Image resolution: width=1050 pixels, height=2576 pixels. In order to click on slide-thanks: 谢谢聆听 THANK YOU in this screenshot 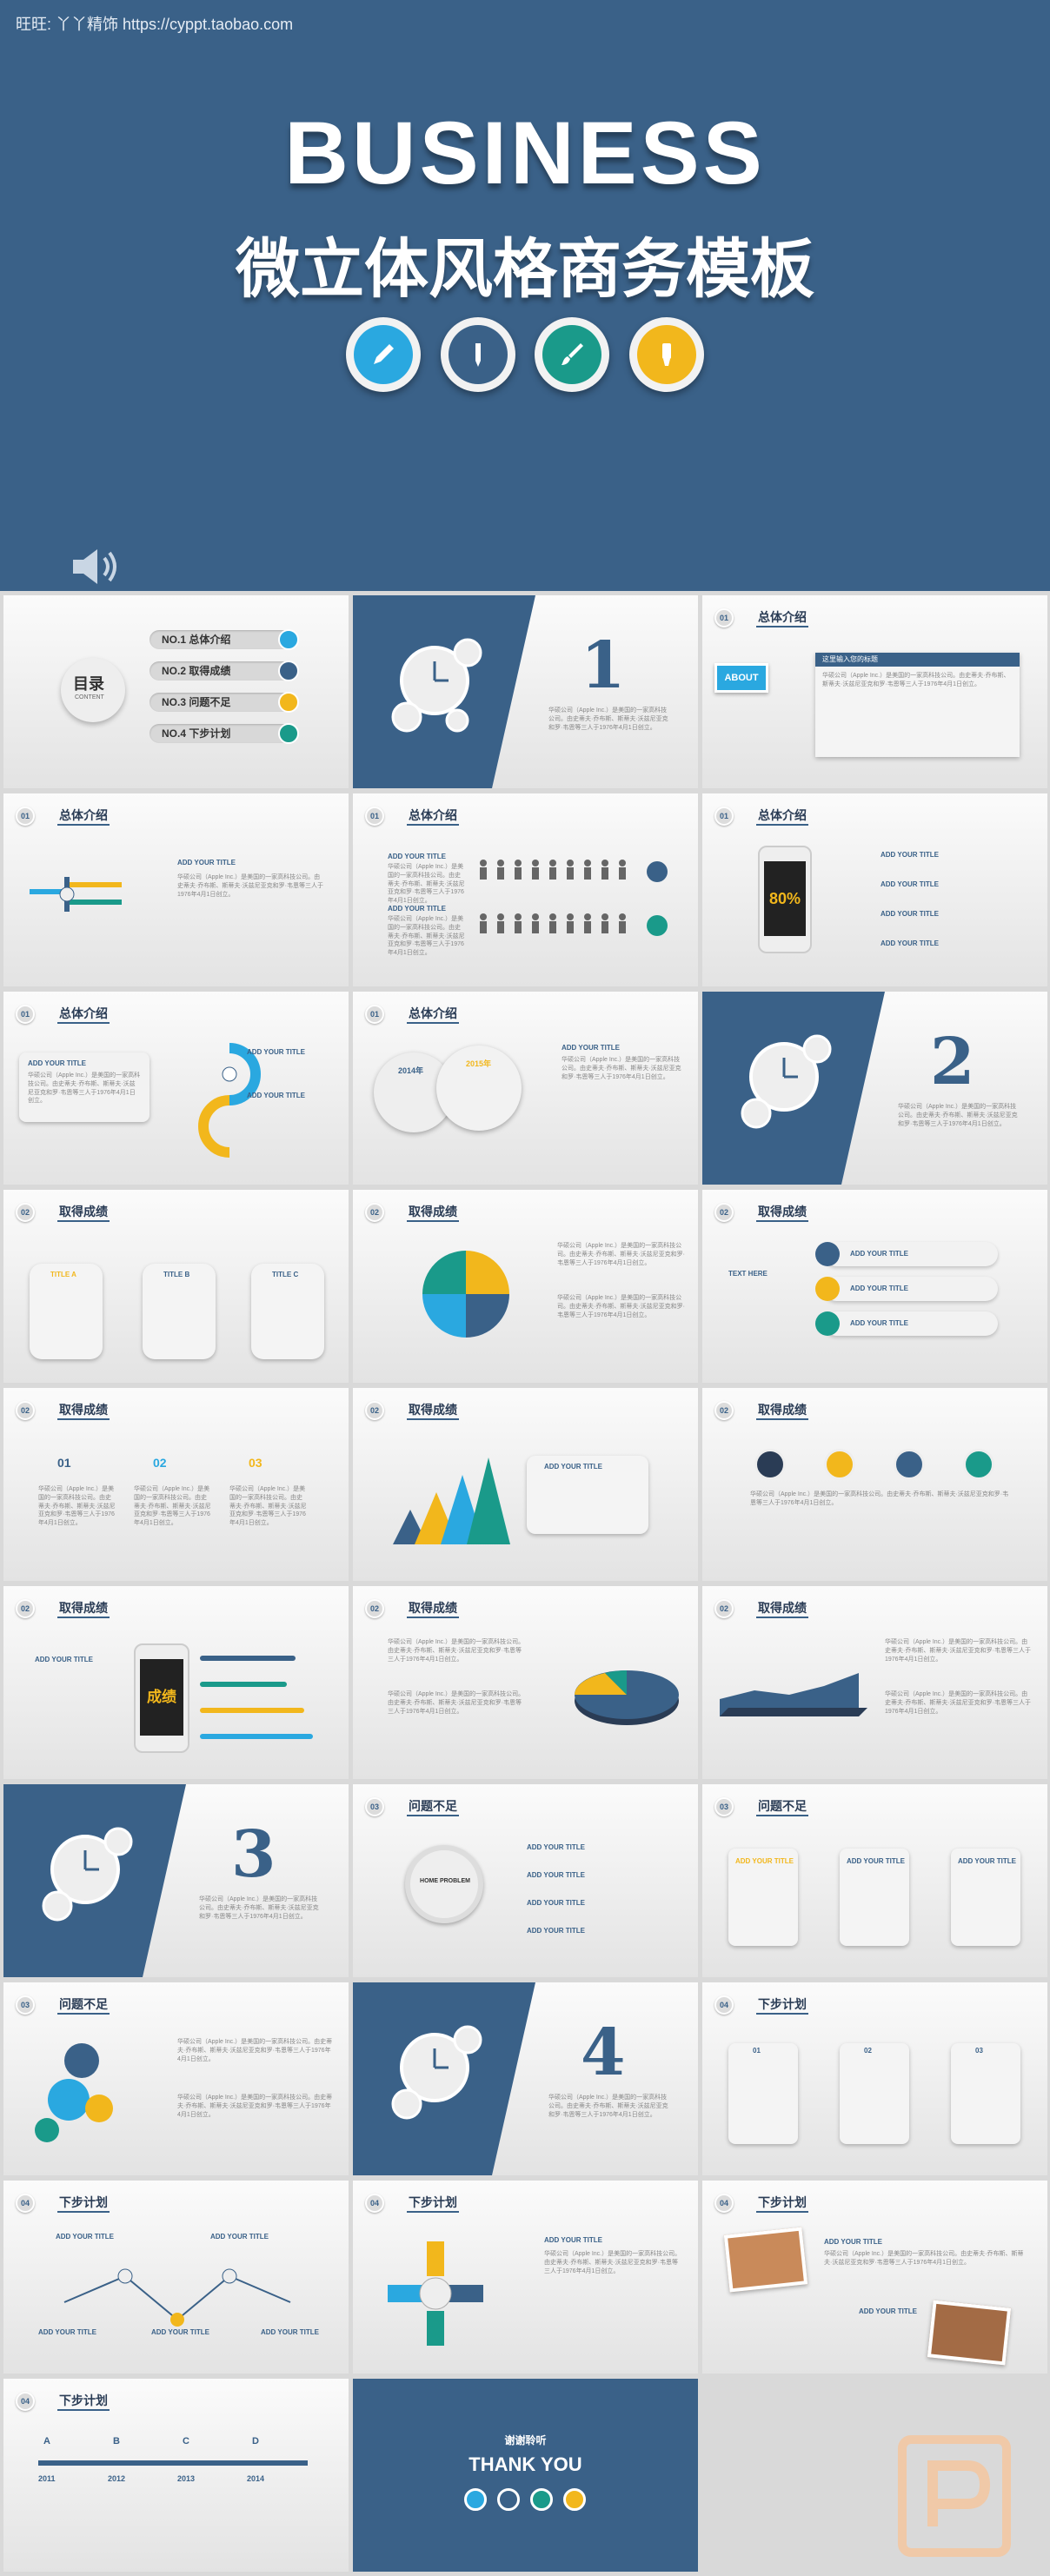, I will do `click(525, 2475)`.